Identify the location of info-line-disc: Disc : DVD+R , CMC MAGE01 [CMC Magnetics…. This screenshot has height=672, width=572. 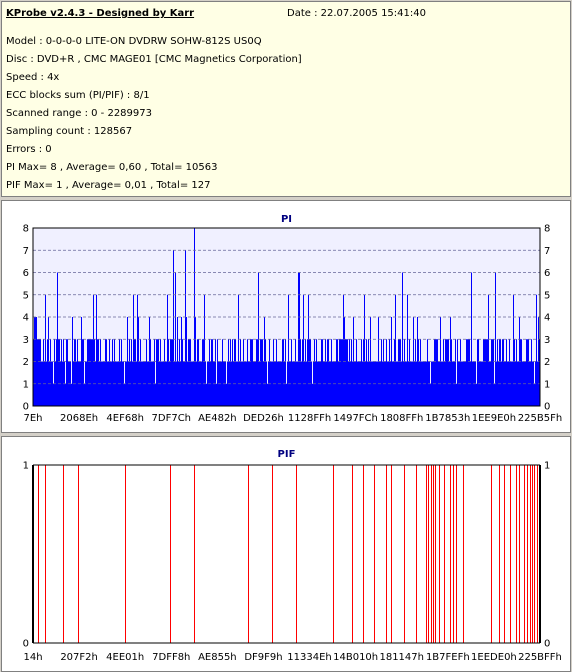
(154, 59).